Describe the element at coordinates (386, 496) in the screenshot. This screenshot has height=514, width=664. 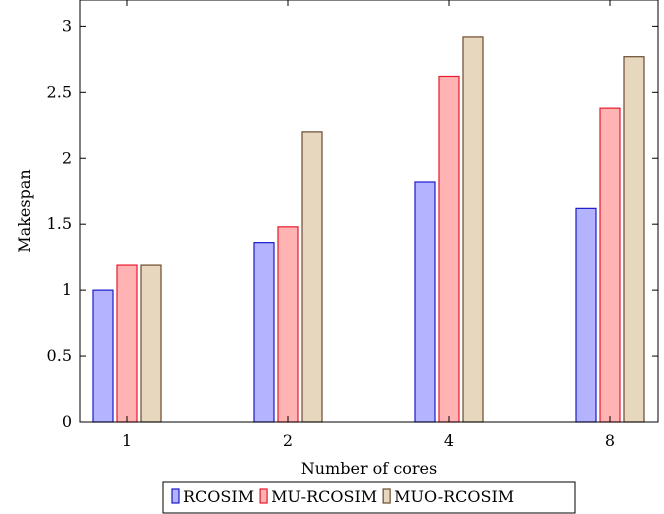
I see `legend-swatch-muo-rcosim` at that location.